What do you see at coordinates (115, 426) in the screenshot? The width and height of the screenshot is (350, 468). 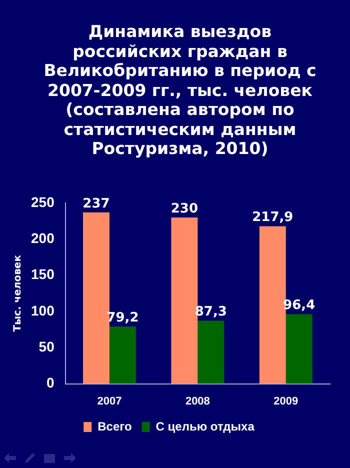 I see `legend-label: Всего` at bounding box center [115, 426].